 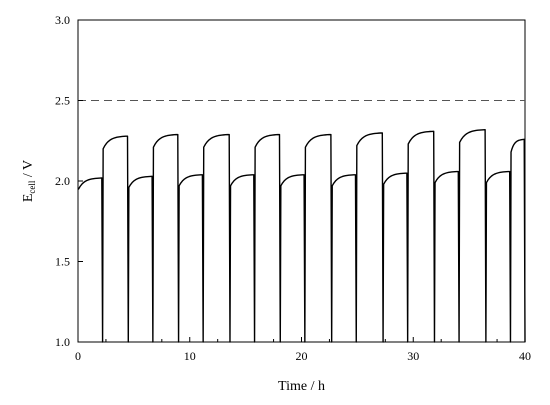 What do you see at coordinates (29, 181) in the screenshot?
I see `y-axis-title: Ecell / V` at bounding box center [29, 181].